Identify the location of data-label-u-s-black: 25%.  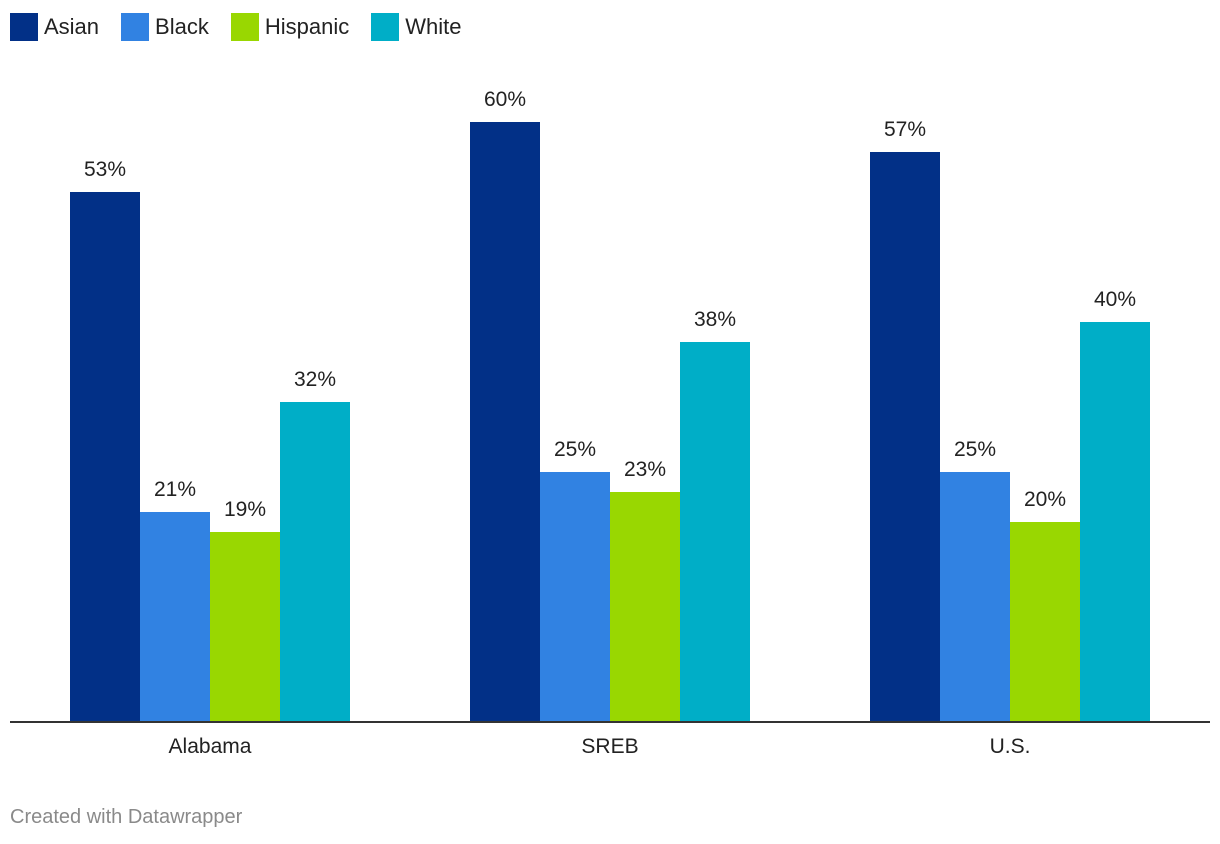
(975, 449).